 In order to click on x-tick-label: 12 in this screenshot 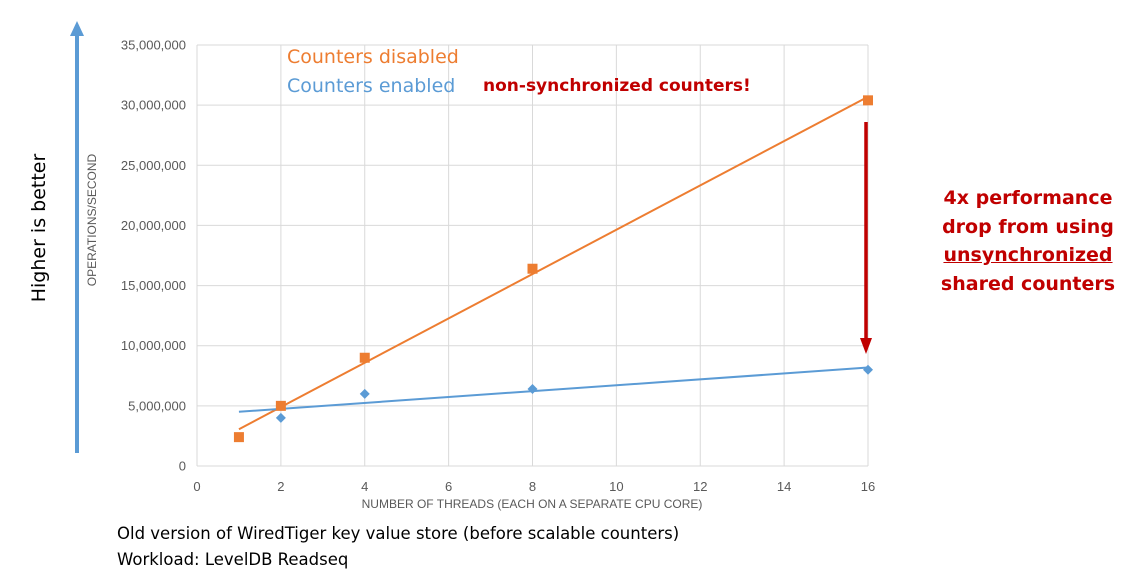, I will do `click(700, 486)`.